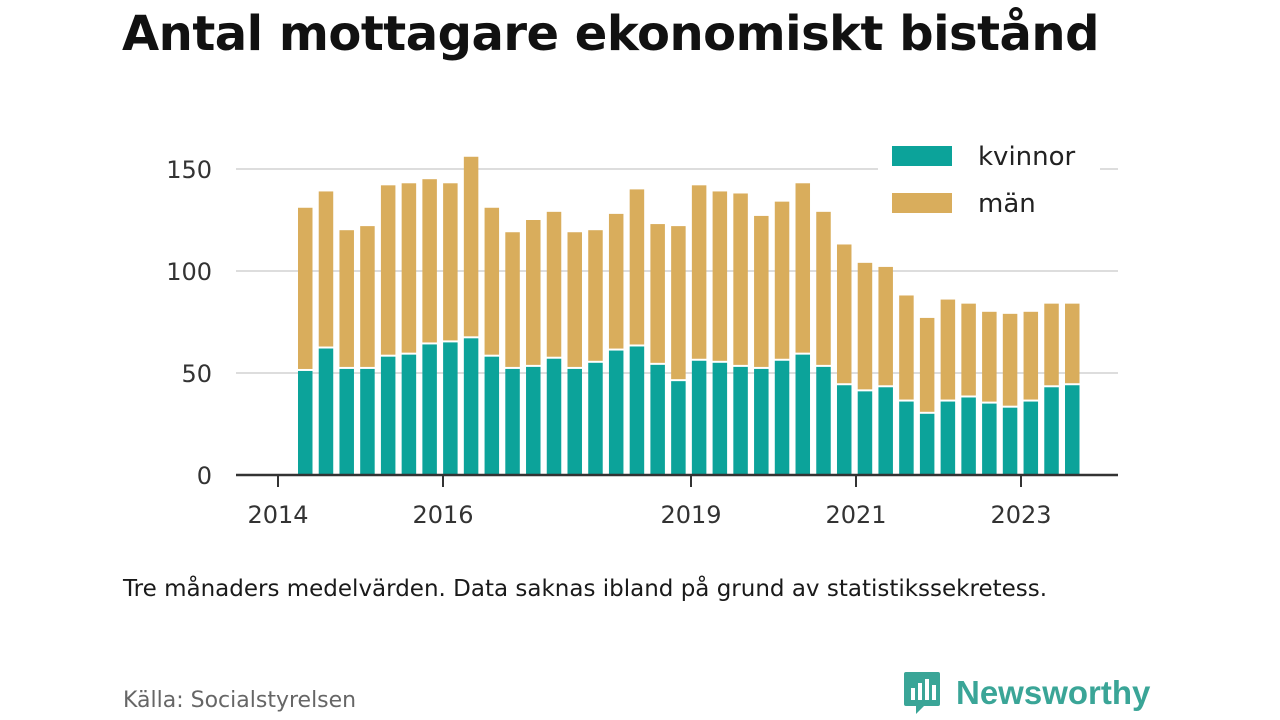  Describe the element at coordinates (442, 515) in the screenshot. I see `x-tick-label: 2016` at that location.